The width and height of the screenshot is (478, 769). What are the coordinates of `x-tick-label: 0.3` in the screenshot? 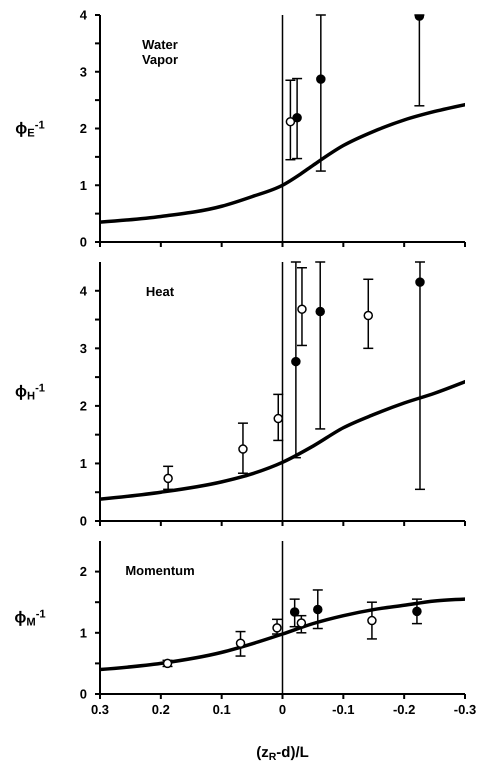 It's located at (100, 710).